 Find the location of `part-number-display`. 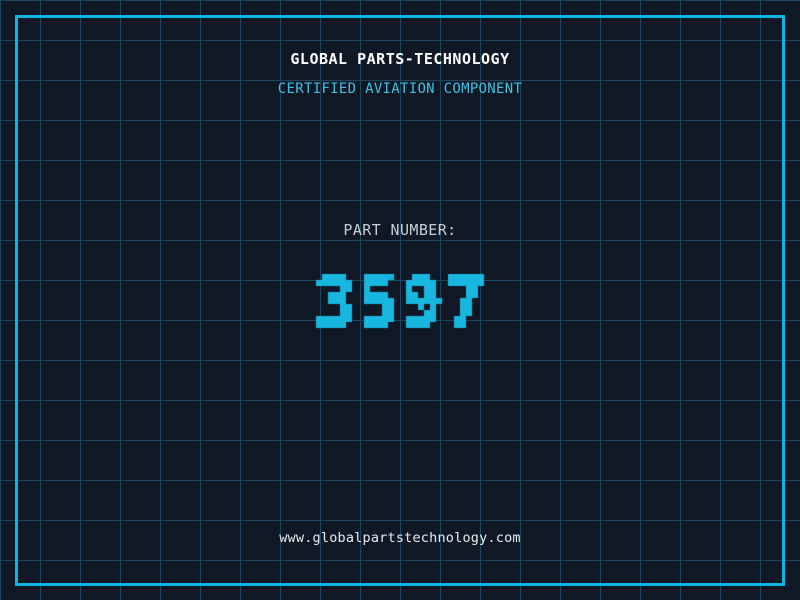

part-number-display is located at coordinates (400, 303).